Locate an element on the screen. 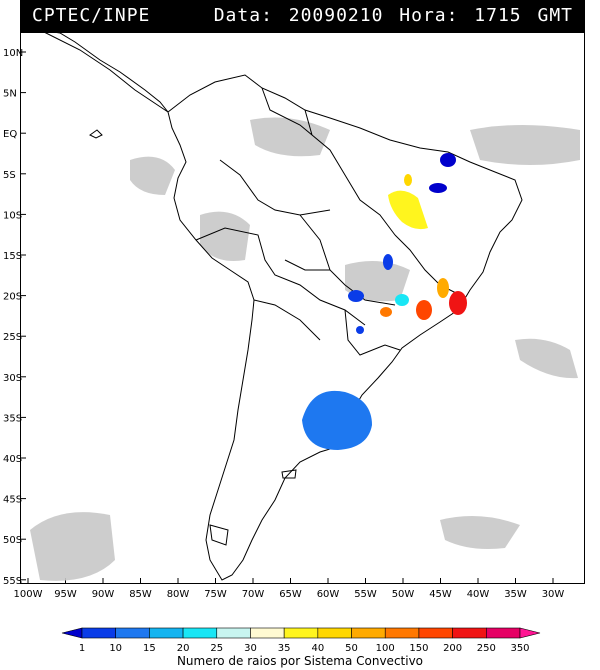 This screenshot has height=670, width=600. lon-label: 50W is located at coordinates (403, 594).